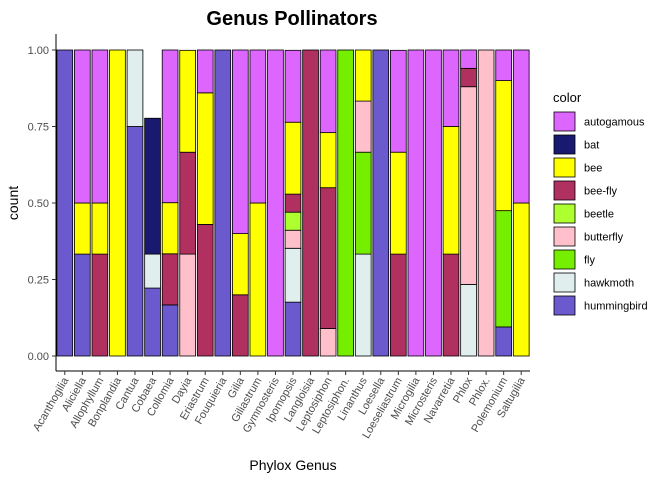 The image size is (672, 480). Describe the element at coordinates (293, 221) in the screenshot. I see `bar-segment-beetle` at that location.